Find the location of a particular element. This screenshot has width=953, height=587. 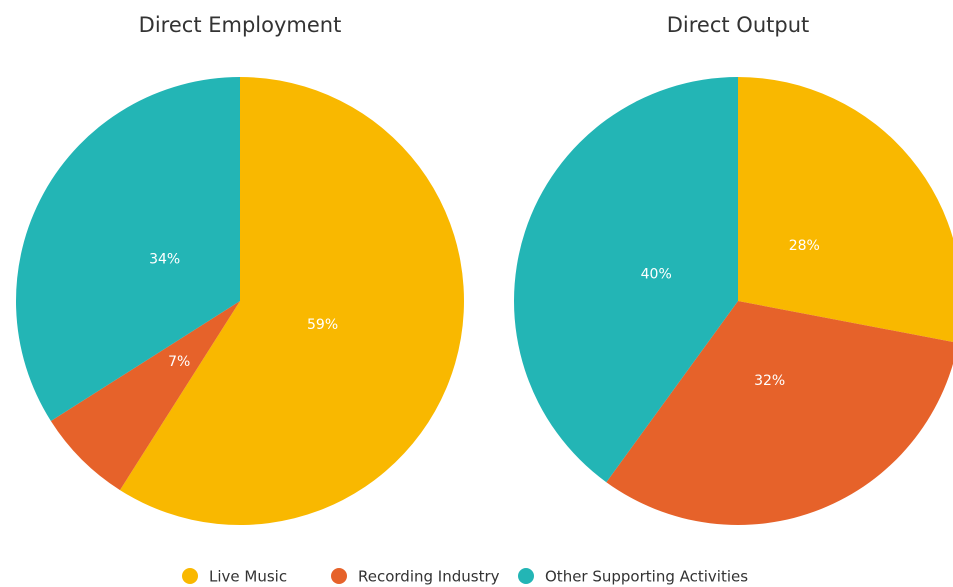

slice-label: 32% is located at coordinates (769, 381).